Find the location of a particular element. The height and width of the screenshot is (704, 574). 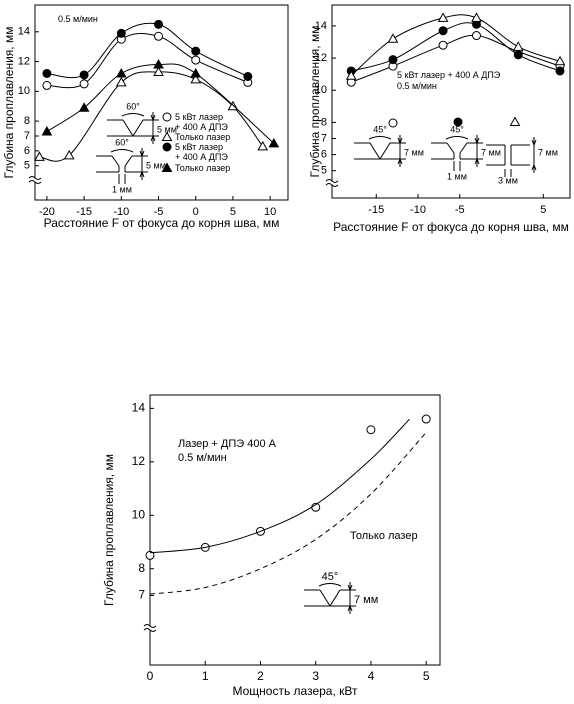

x-tick-label: 10 is located at coordinates (270, 212).